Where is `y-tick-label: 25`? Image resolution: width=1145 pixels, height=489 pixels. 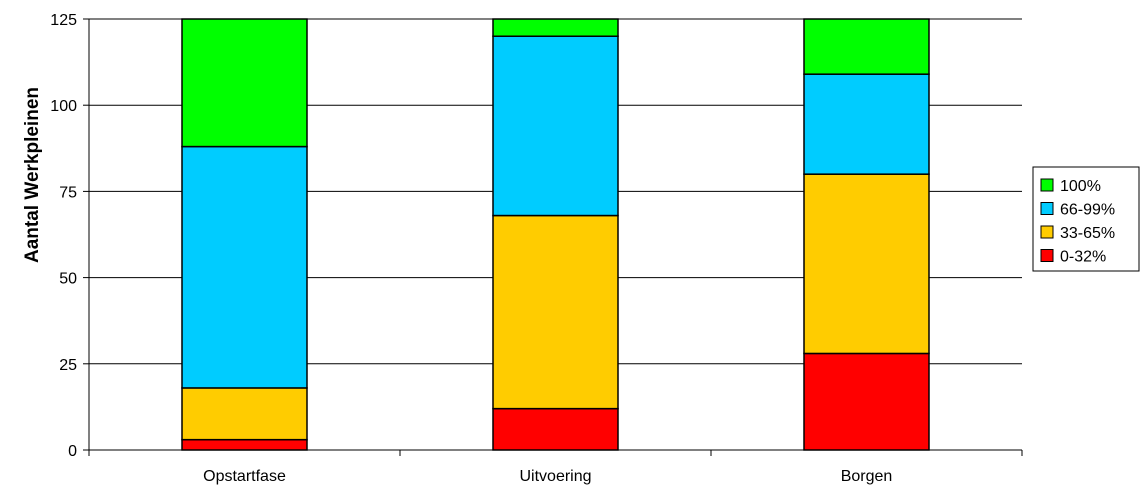 y-tick-label: 25 is located at coordinates (68, 365).